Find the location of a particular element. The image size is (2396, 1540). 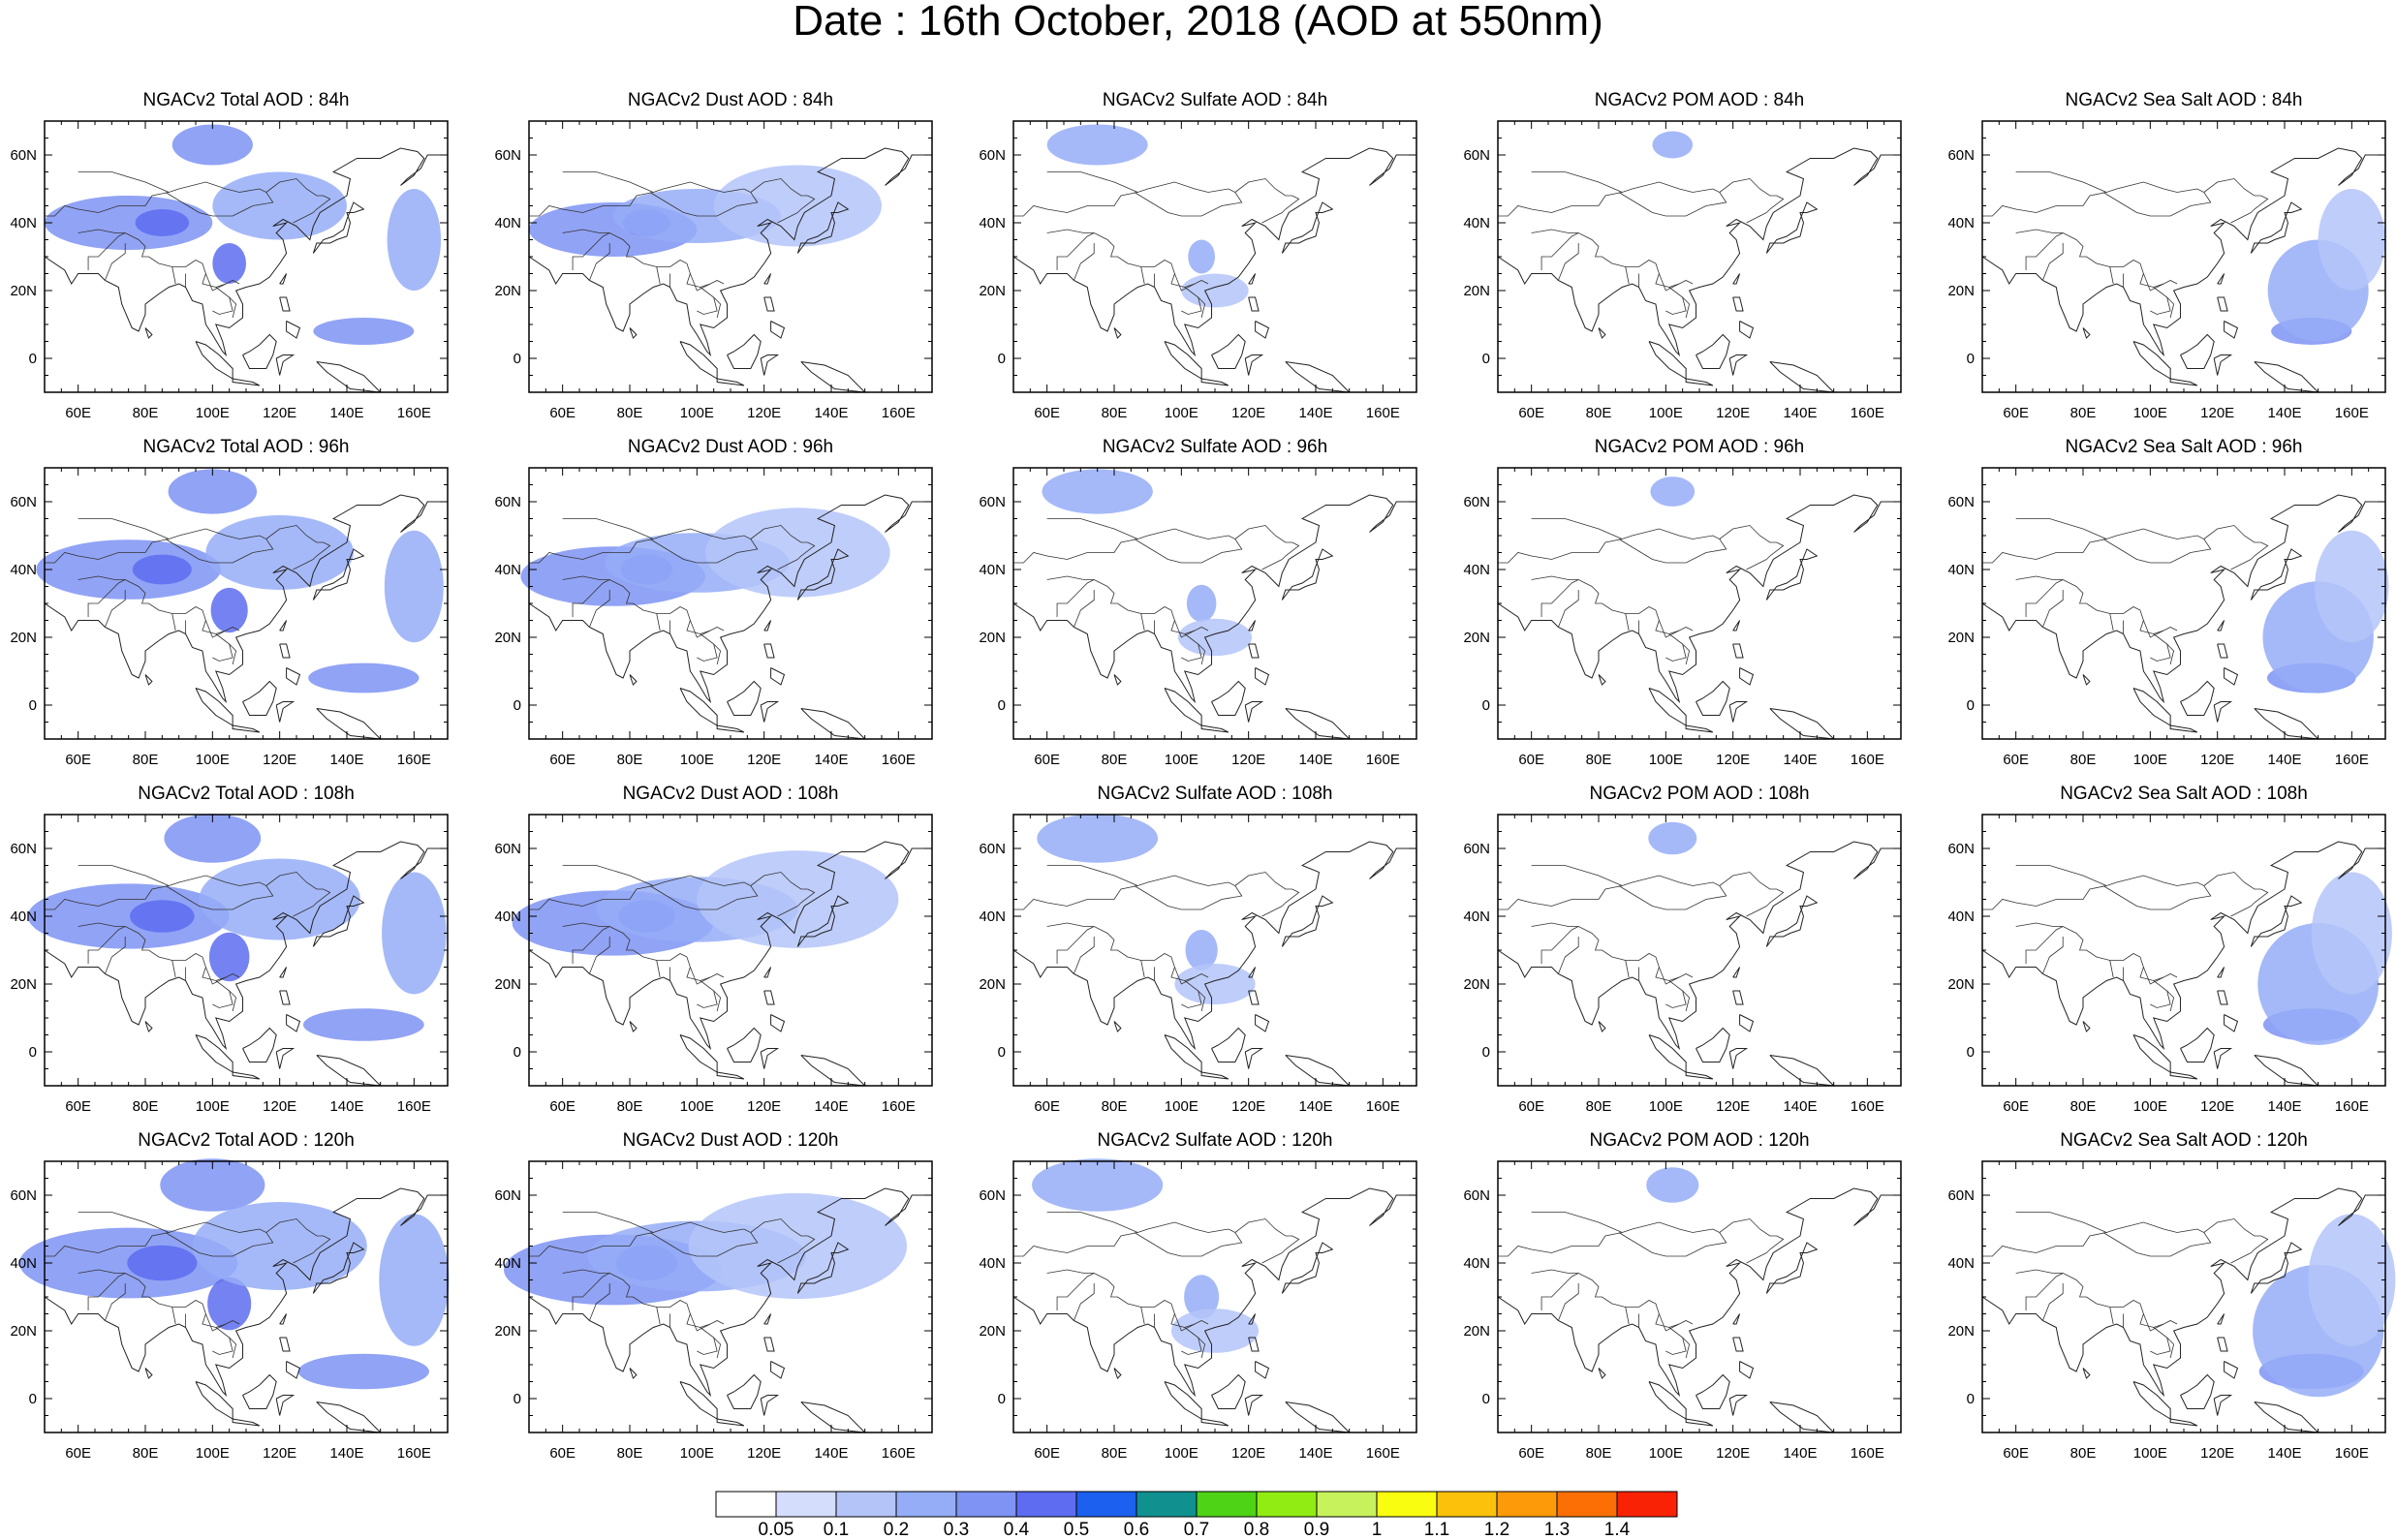

x-tick-label: 120E is located at coordinates (2217, 760).